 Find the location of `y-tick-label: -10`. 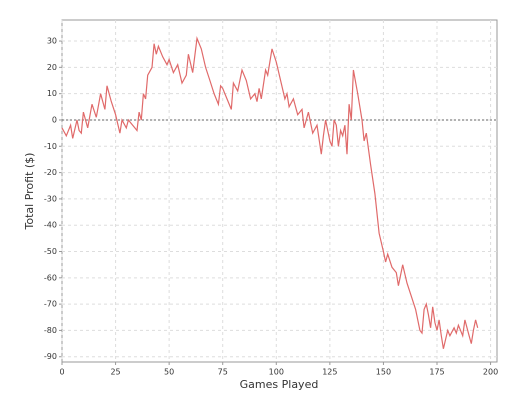

y-tick-label: -10 is located at coordinates (50, 146).